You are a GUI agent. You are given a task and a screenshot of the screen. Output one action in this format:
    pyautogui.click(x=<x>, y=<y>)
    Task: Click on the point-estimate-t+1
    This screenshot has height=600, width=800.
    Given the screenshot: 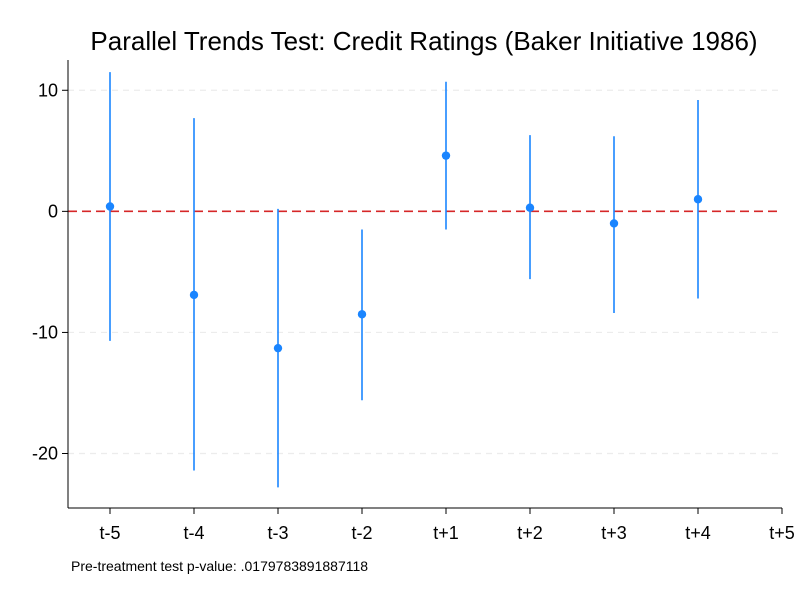 What is the action you would take?
    pyautogui.click(x=446, y=155)
    